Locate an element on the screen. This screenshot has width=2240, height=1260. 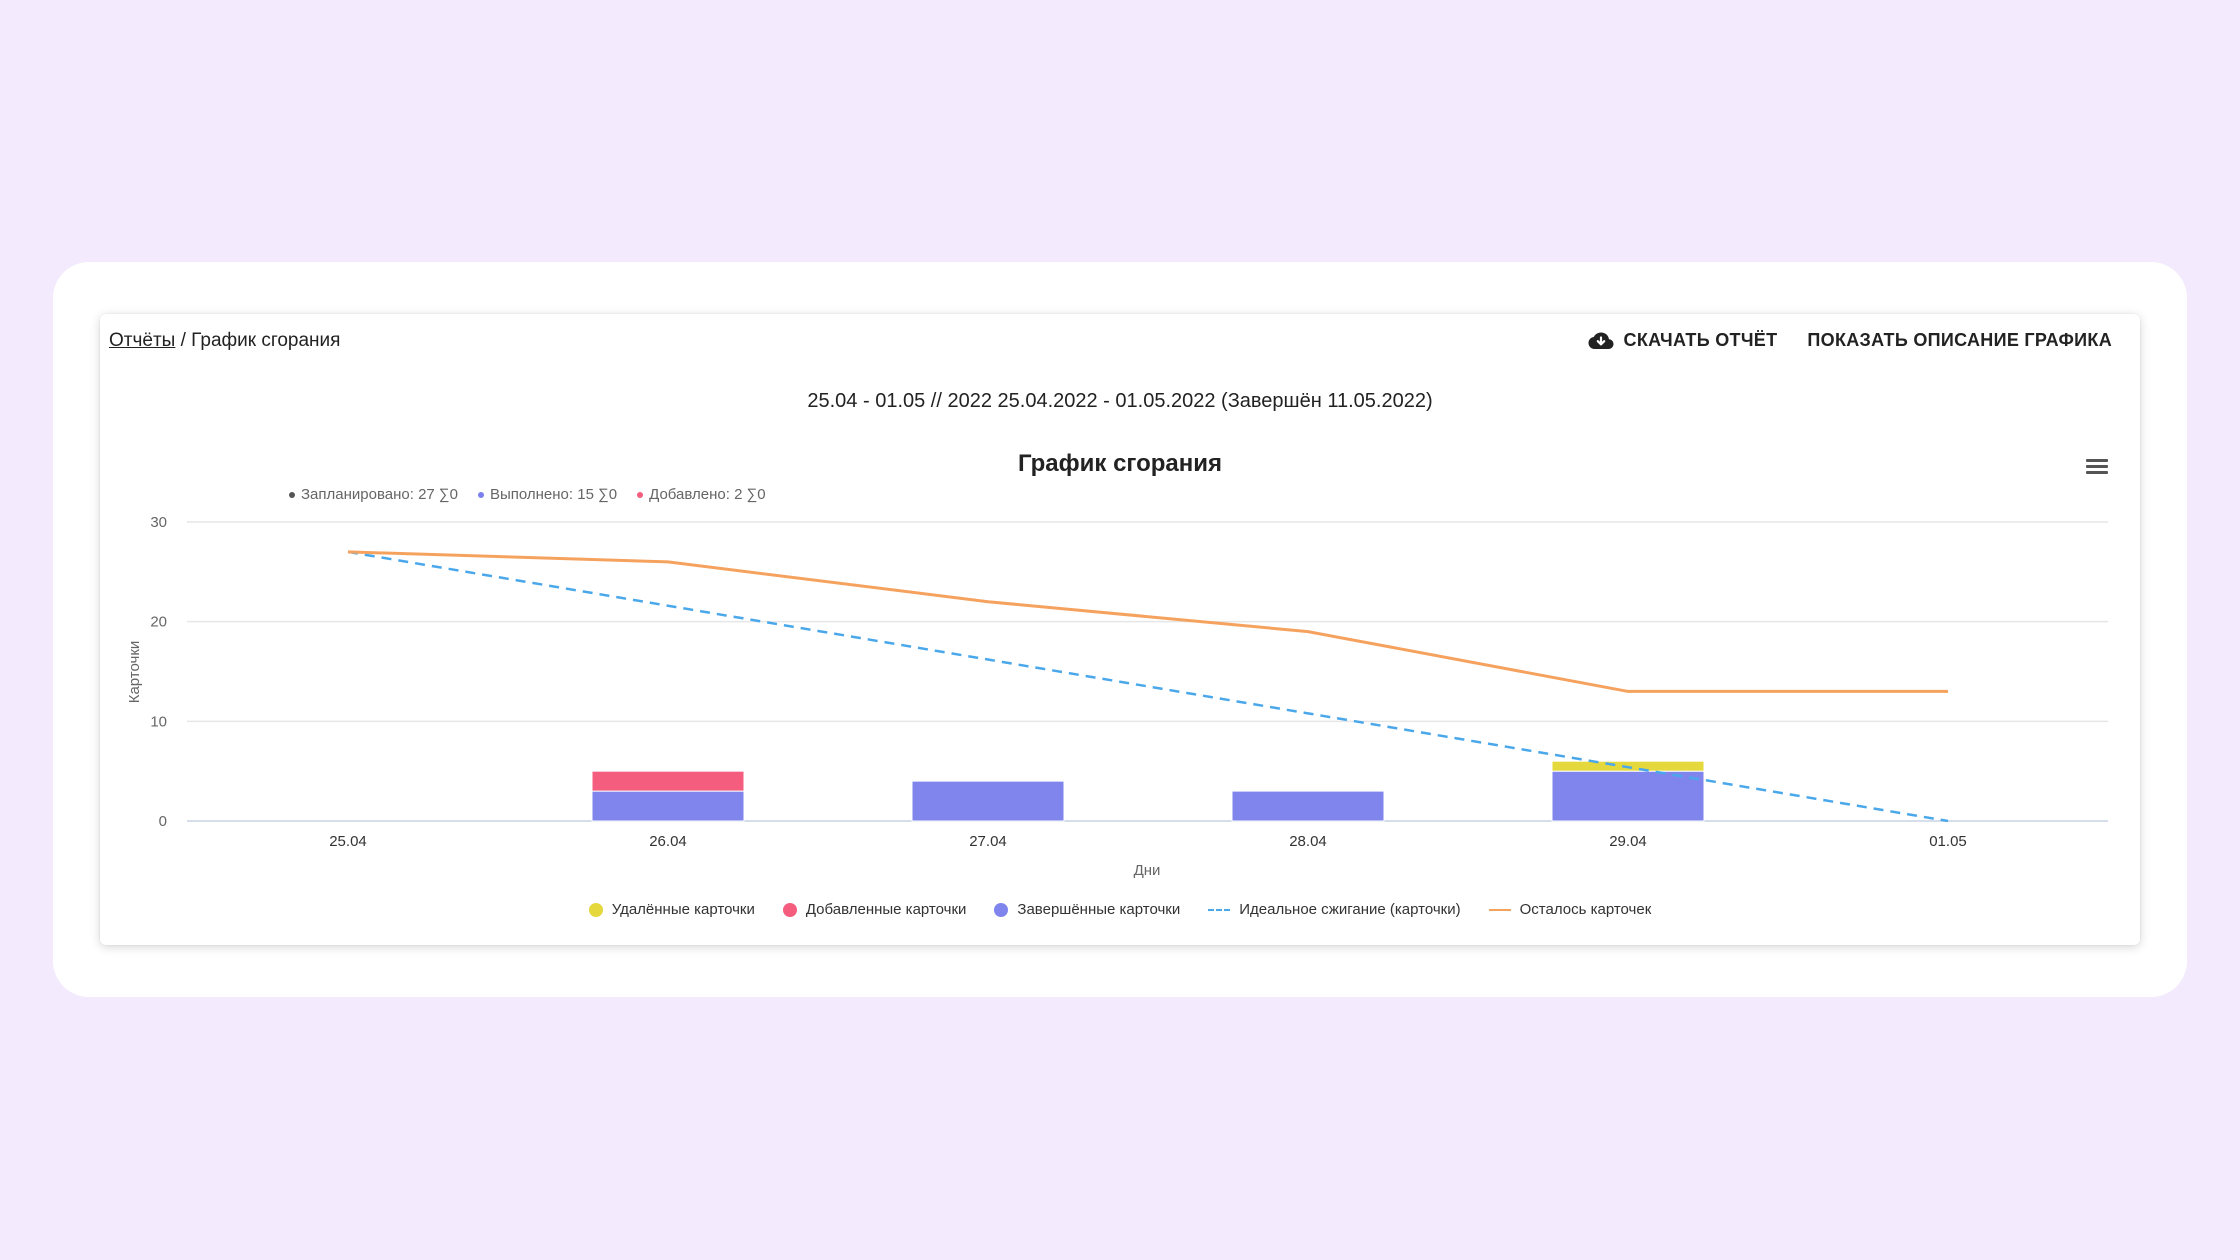
summary-done: Выполнено: 15 ∑0 is located at coordinates (547, 494).